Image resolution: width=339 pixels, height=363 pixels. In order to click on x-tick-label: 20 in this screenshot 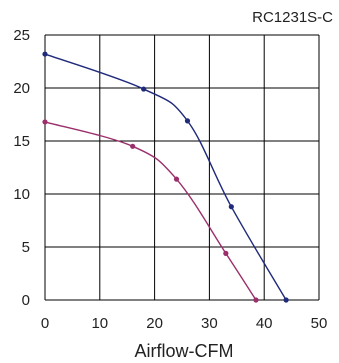, I will do `click(154, 323)`.